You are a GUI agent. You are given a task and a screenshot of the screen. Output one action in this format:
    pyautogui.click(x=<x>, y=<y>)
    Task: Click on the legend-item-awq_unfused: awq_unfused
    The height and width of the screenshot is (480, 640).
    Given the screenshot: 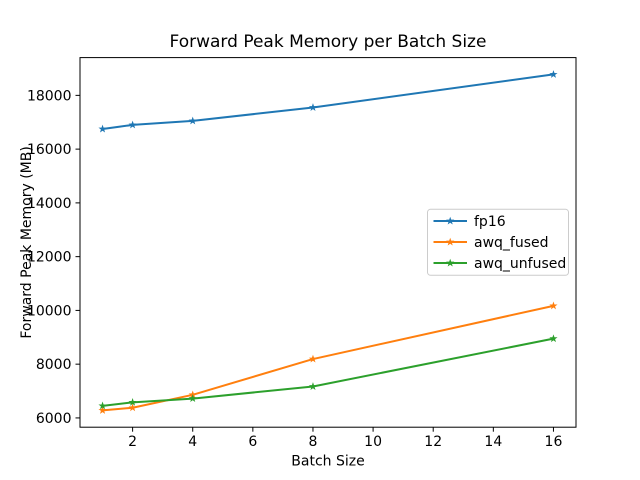 What is the action you would take?
    pyautogui.click(x=499, y=264)
    